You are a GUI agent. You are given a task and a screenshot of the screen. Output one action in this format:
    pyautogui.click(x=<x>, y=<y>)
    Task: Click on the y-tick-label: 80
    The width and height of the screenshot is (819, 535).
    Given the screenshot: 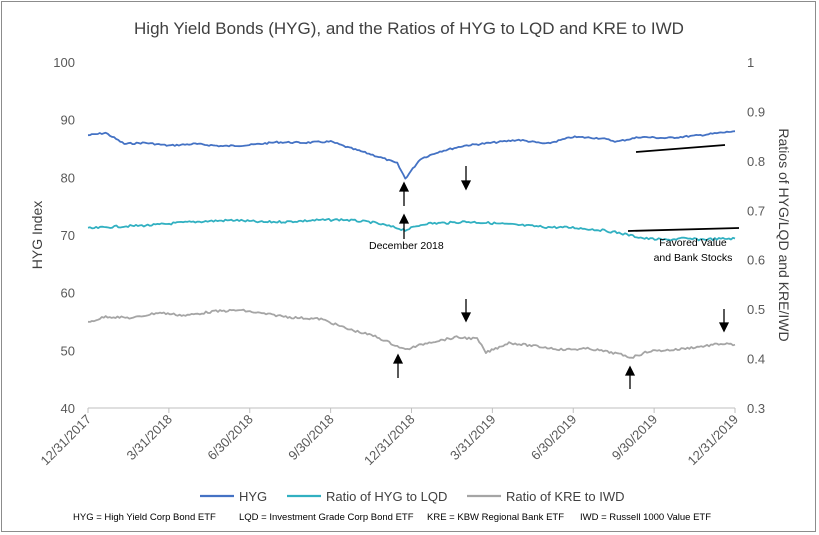 What is the action you would take?
    pyautogui.click(x=68, y=177)
    